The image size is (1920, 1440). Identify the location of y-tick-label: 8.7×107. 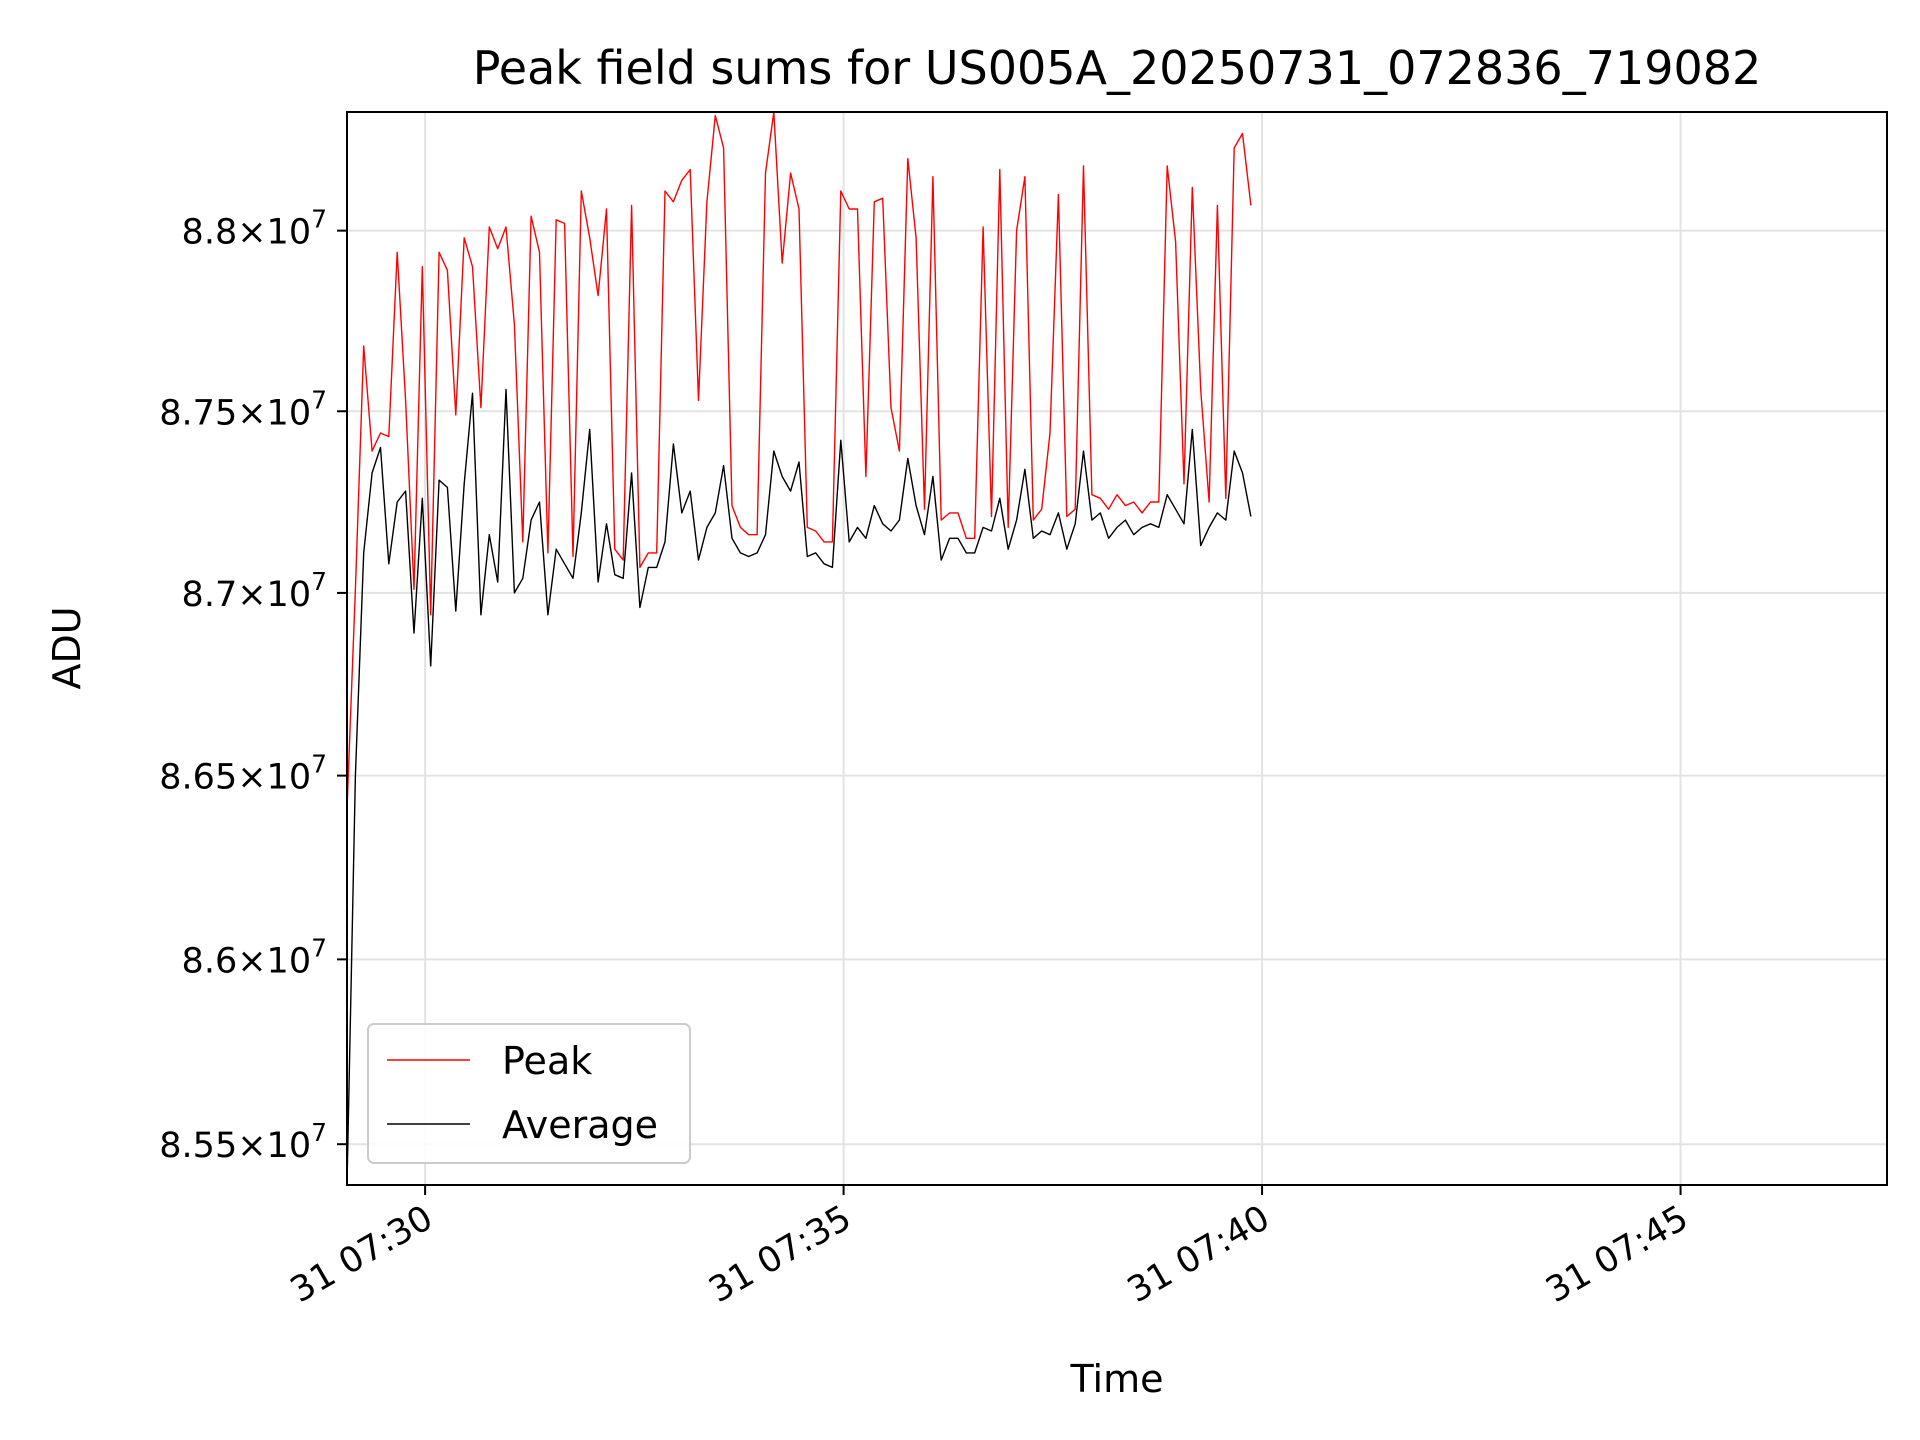
(254, 591).